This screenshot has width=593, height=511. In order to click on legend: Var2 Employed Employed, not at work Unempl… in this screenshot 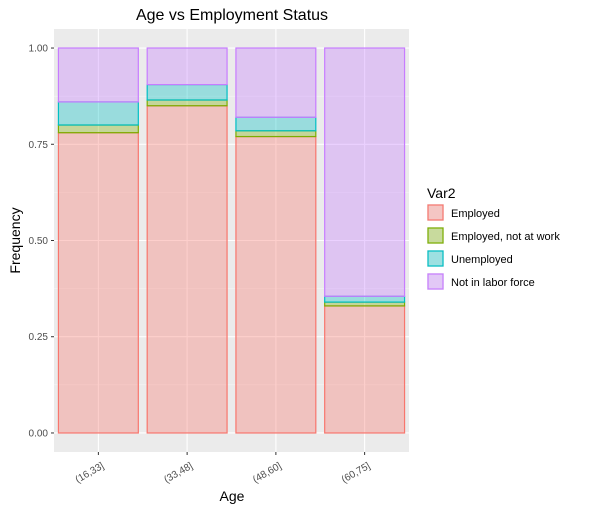, I will do `click(493, 237)`.